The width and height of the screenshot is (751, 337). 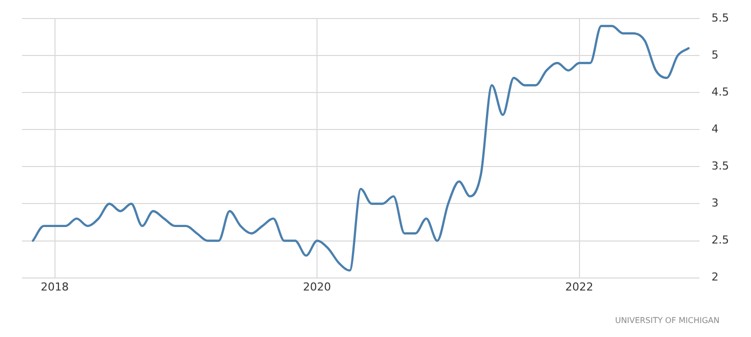 I want to click on y-tick-label: 5.5, so click(x=721, y=17).